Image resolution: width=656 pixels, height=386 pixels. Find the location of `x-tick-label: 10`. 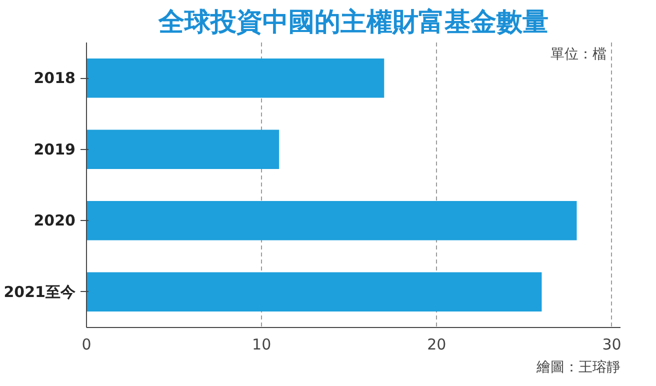

x-tick-label: 10 is located at coordinates (262, 345).